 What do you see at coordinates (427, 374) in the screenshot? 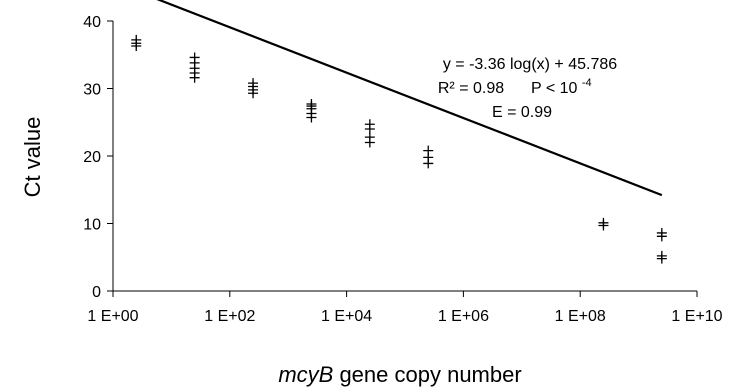
I see `x-axis-title-rest: gene copy number` at bounding box center [427, 374].